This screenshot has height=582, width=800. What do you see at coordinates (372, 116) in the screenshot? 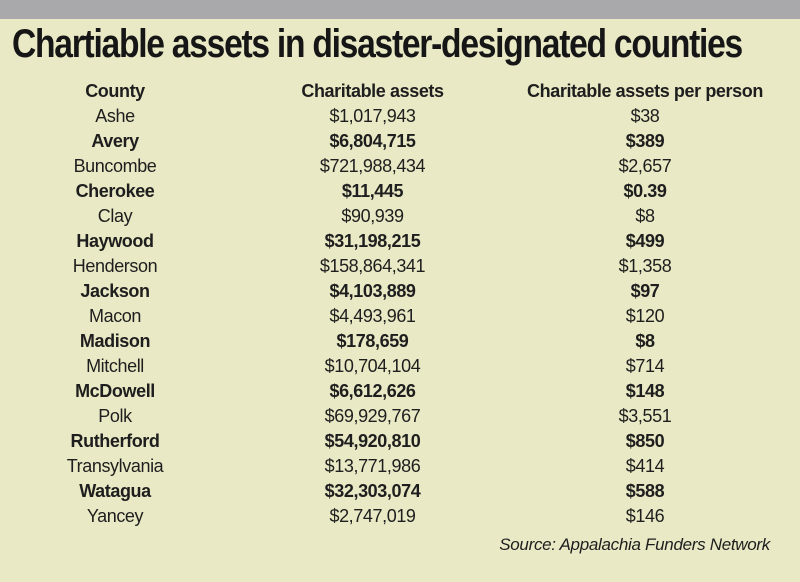
I see `assets-cell: $1,017,943` at bounding box center [372, 116].